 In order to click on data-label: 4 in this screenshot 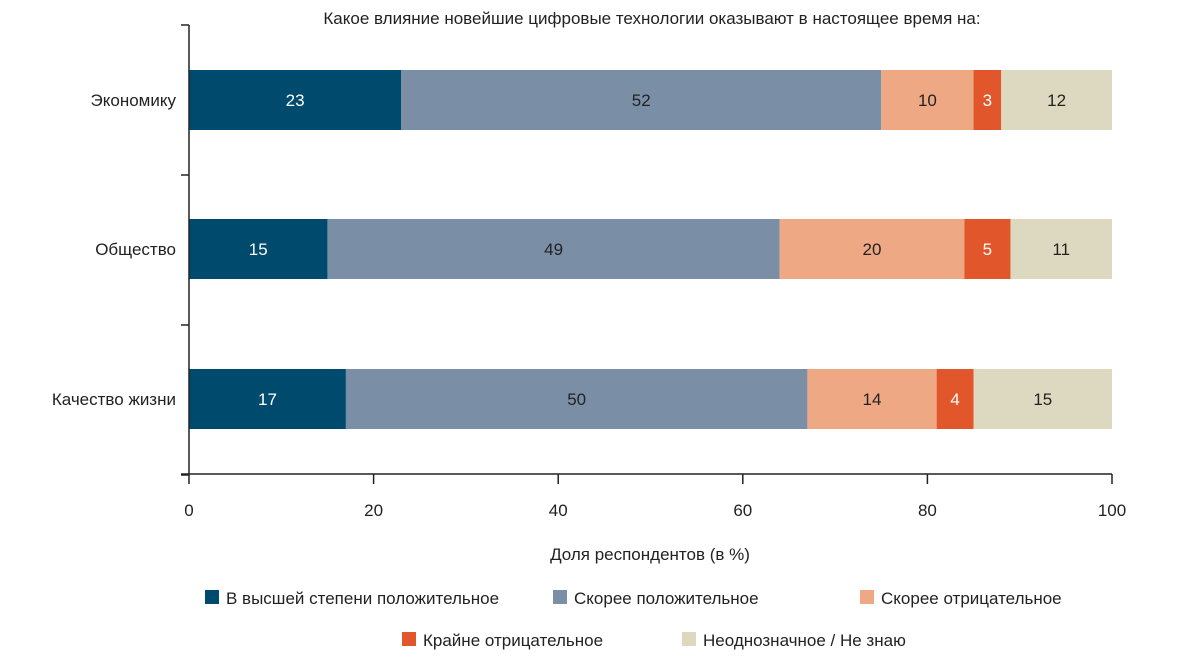, I will do `click(954, 399)`.